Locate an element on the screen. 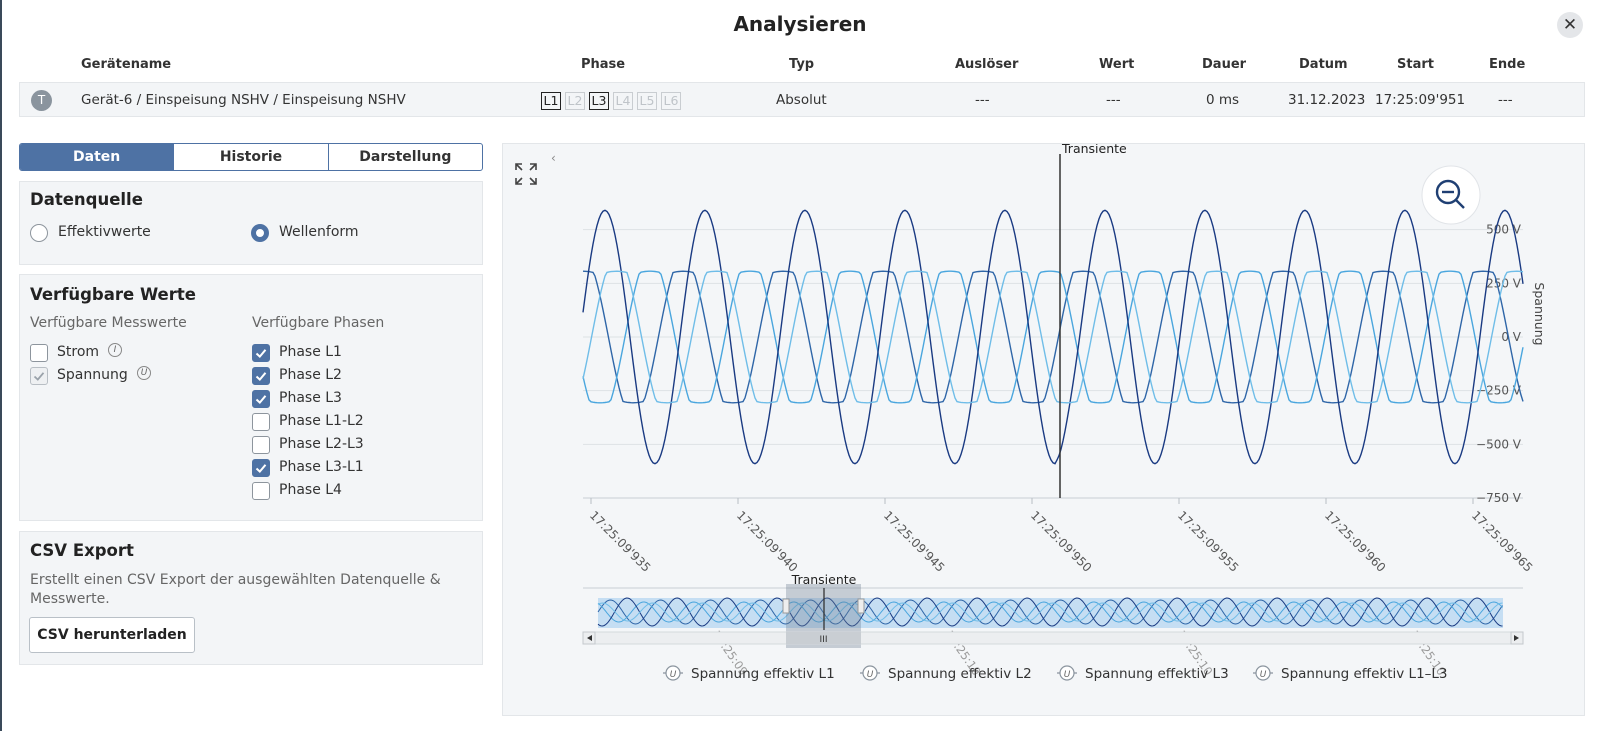 The height and width of the screenshot is (731, 1600). radio-effektivwerte is located at coordinates (39, 233).